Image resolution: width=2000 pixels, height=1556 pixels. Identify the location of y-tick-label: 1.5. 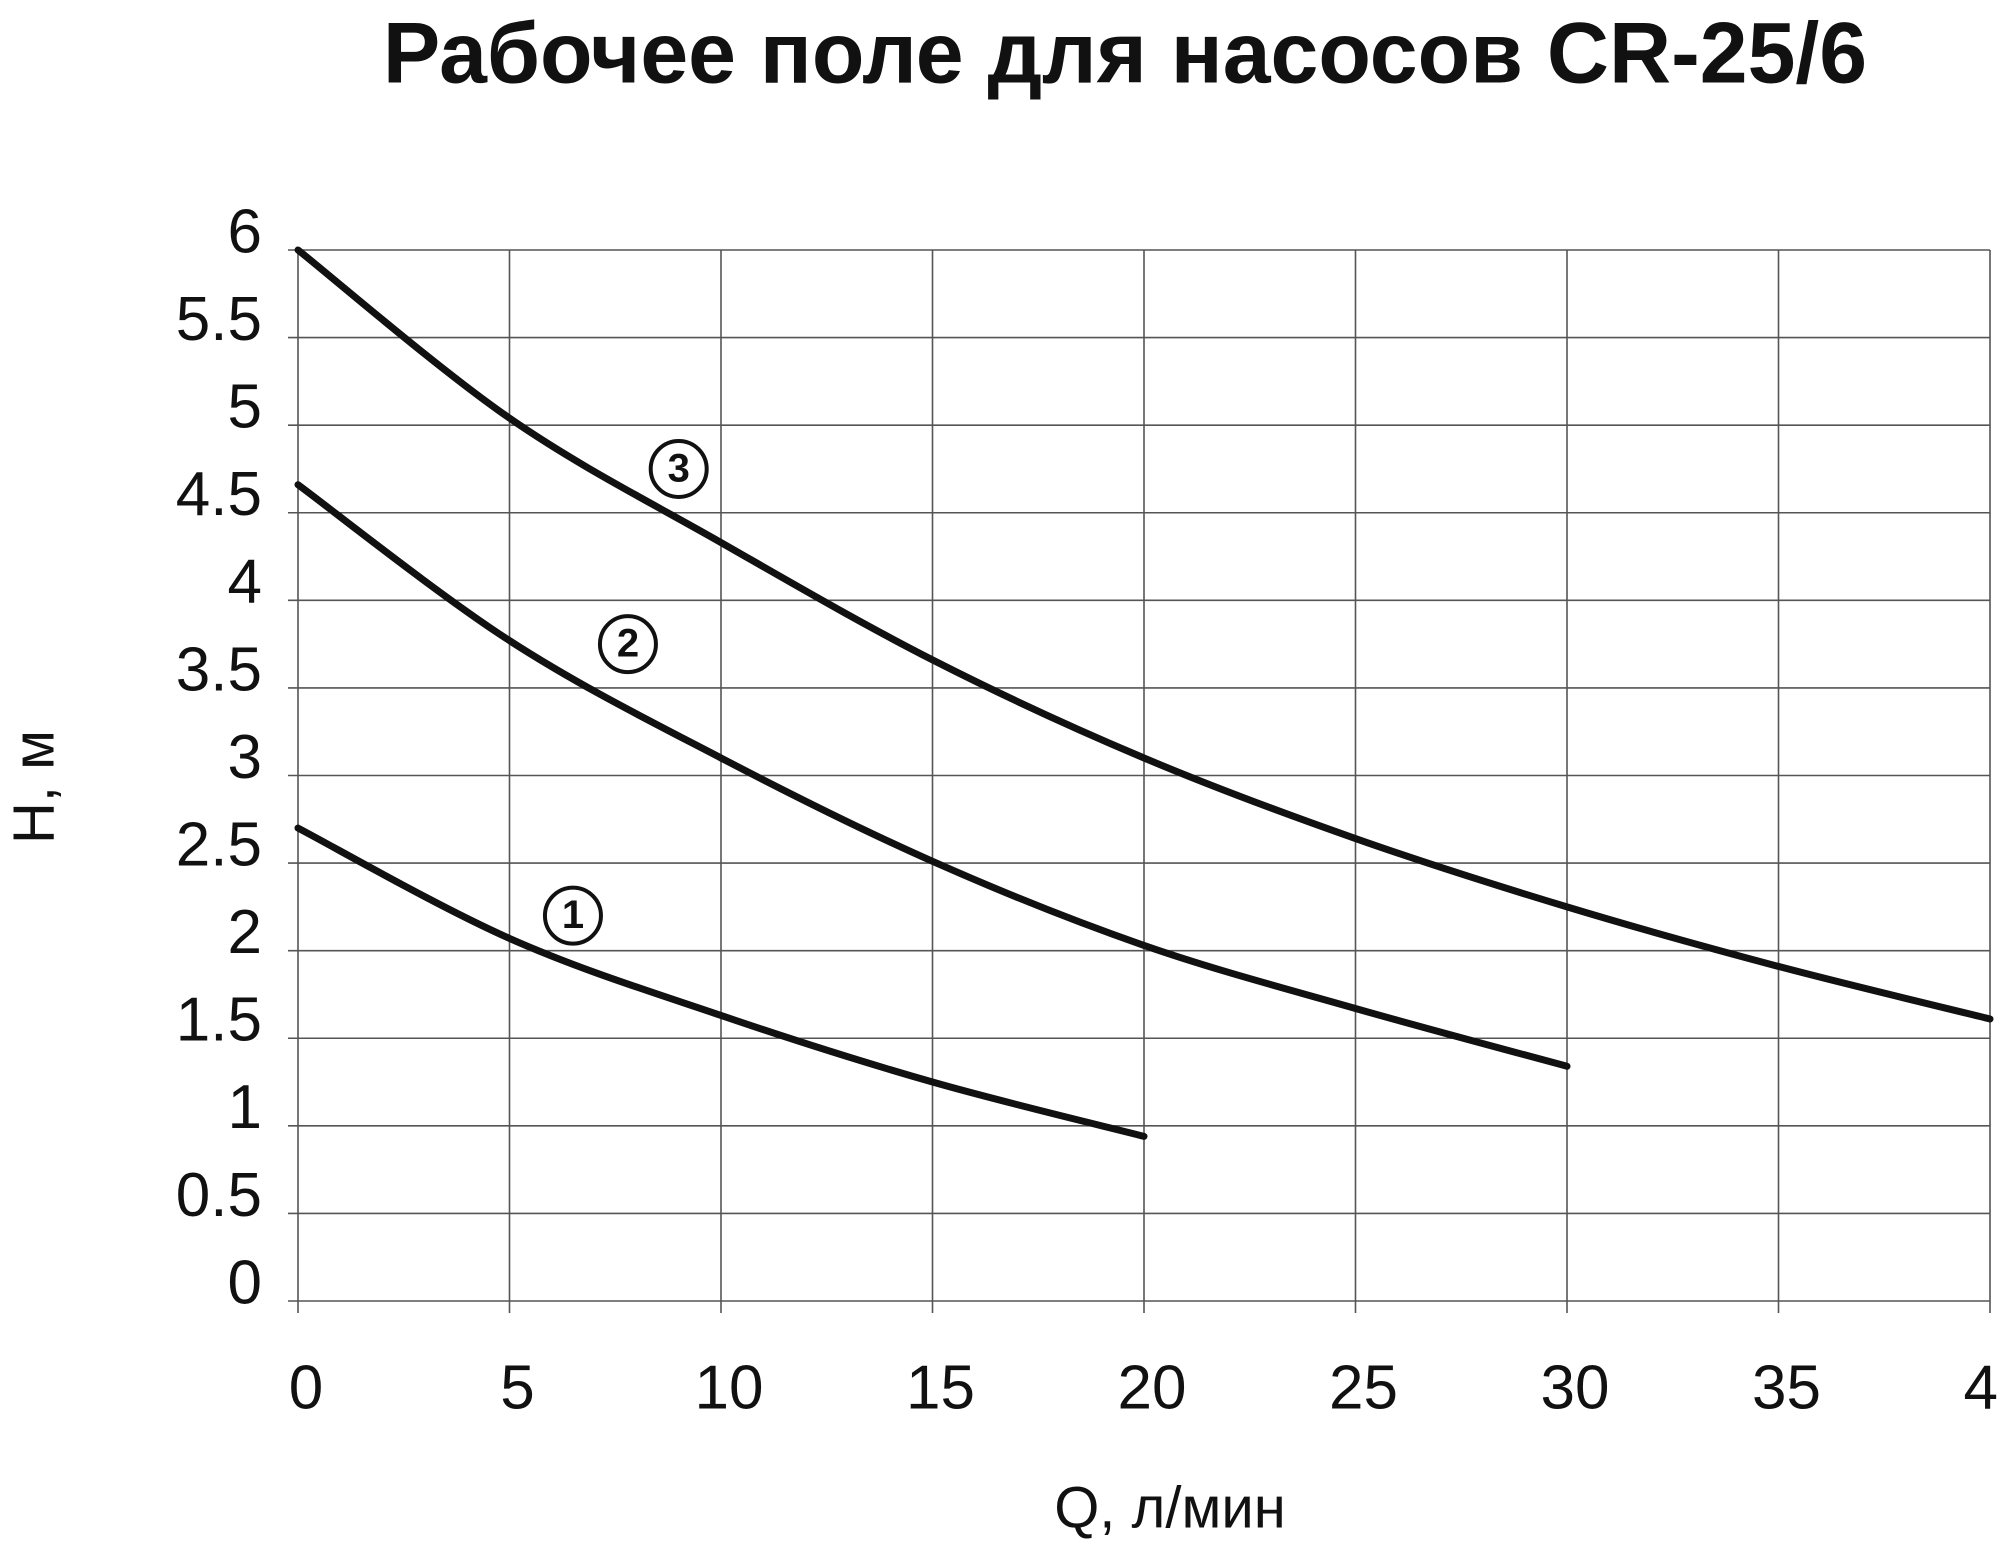
(219, 1020).